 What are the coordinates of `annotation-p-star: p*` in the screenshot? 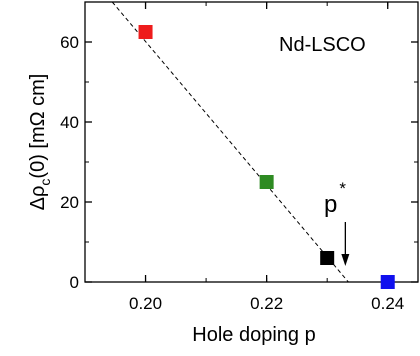 It's located at (335, 198).